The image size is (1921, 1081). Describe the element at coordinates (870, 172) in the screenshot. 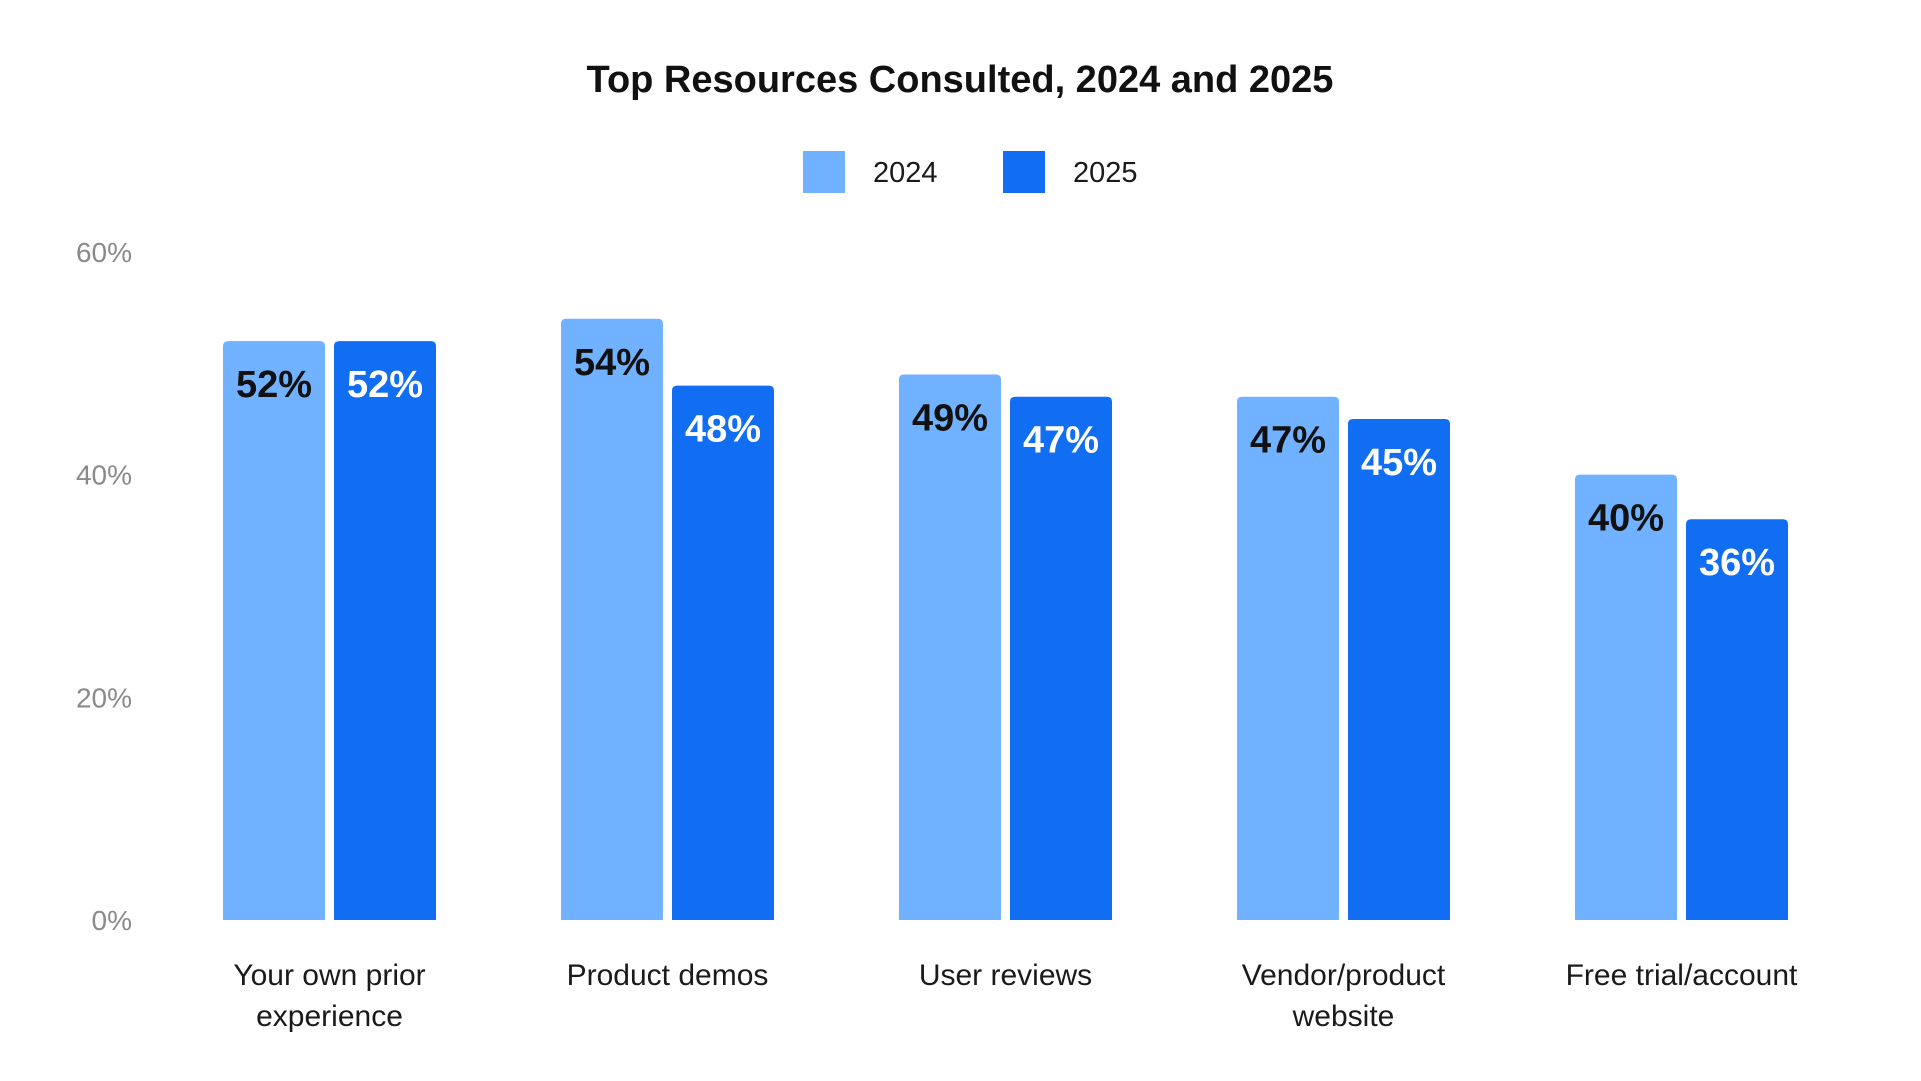

I see `legend-item-2024: 2024` at that location.